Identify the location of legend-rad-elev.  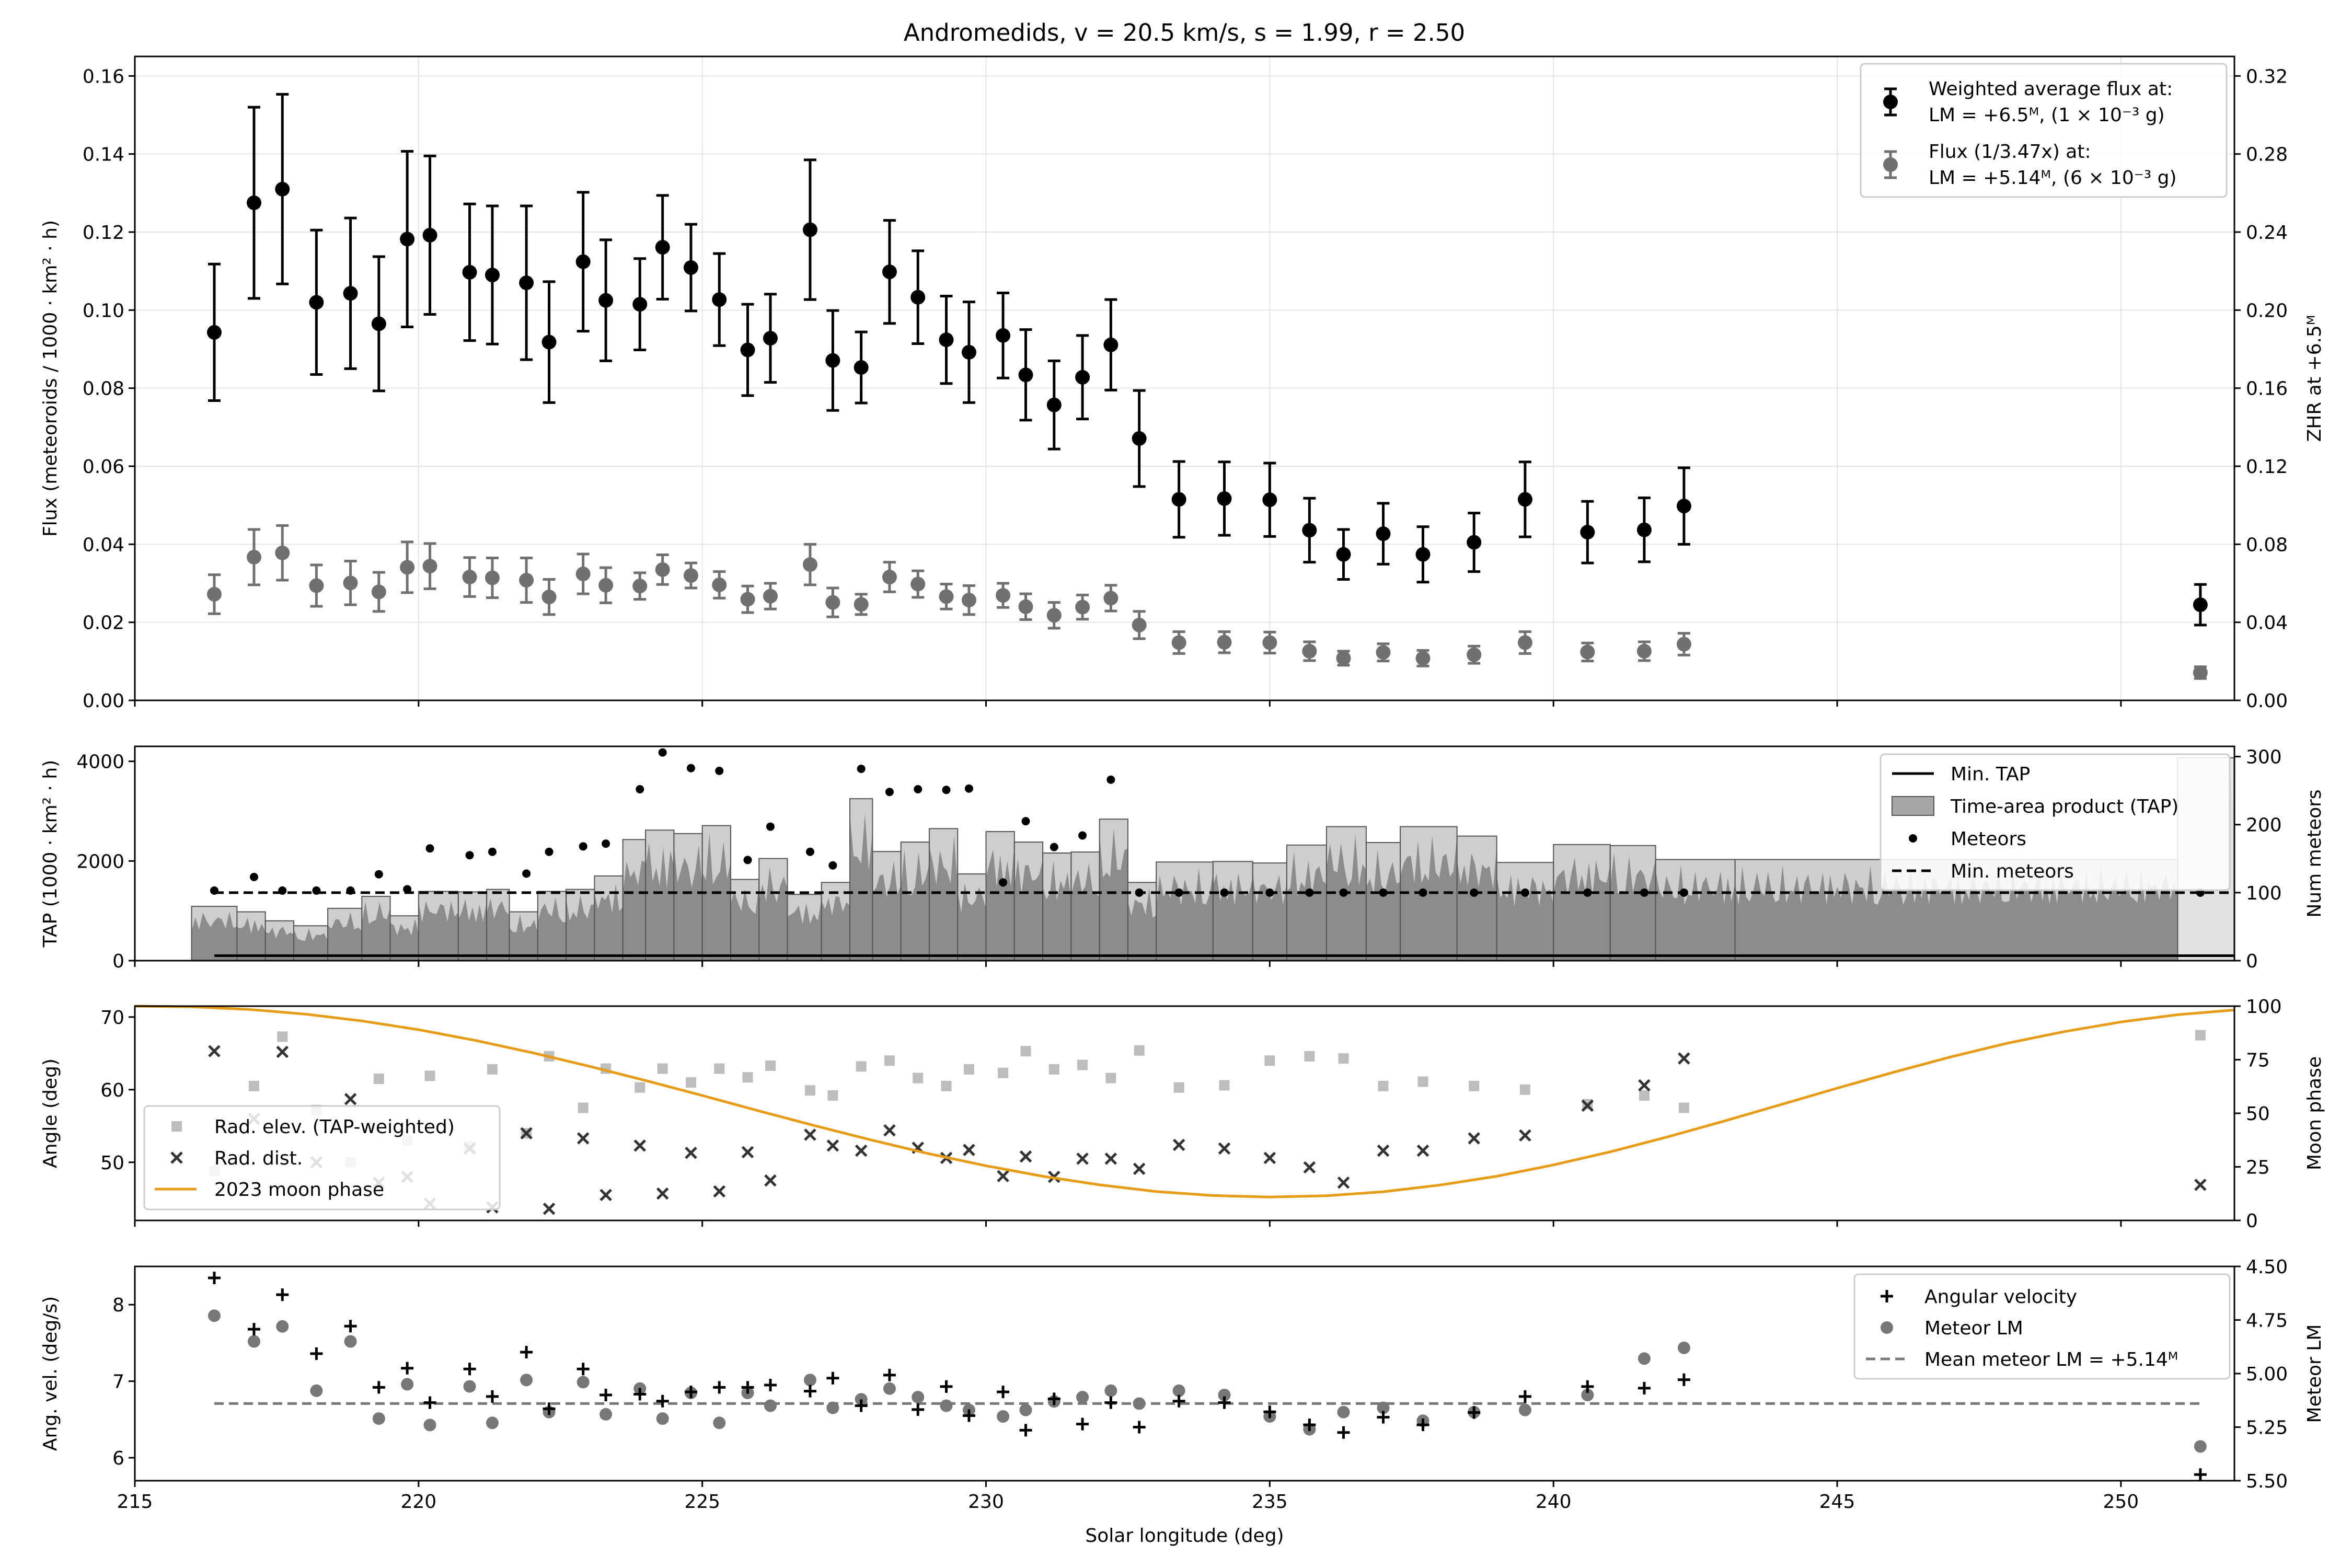
(176, 1126).